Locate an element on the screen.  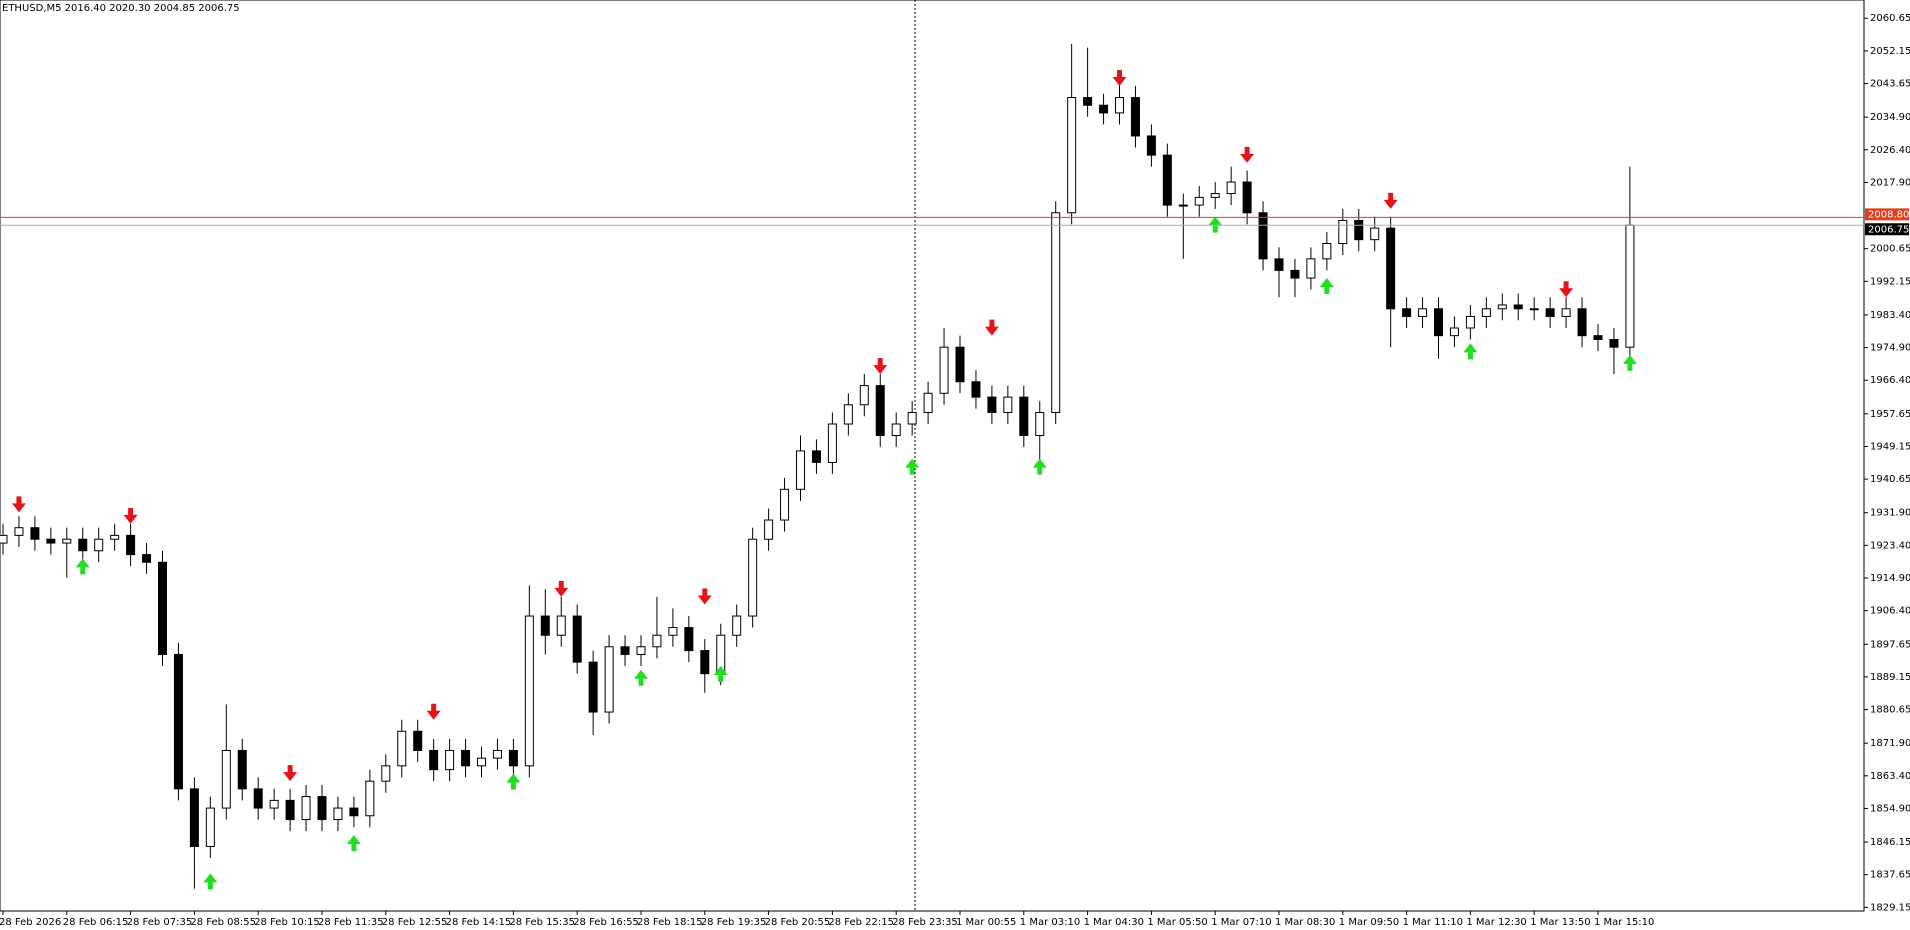
price-label: 2006.75 is located at coordinates (1888, 229).